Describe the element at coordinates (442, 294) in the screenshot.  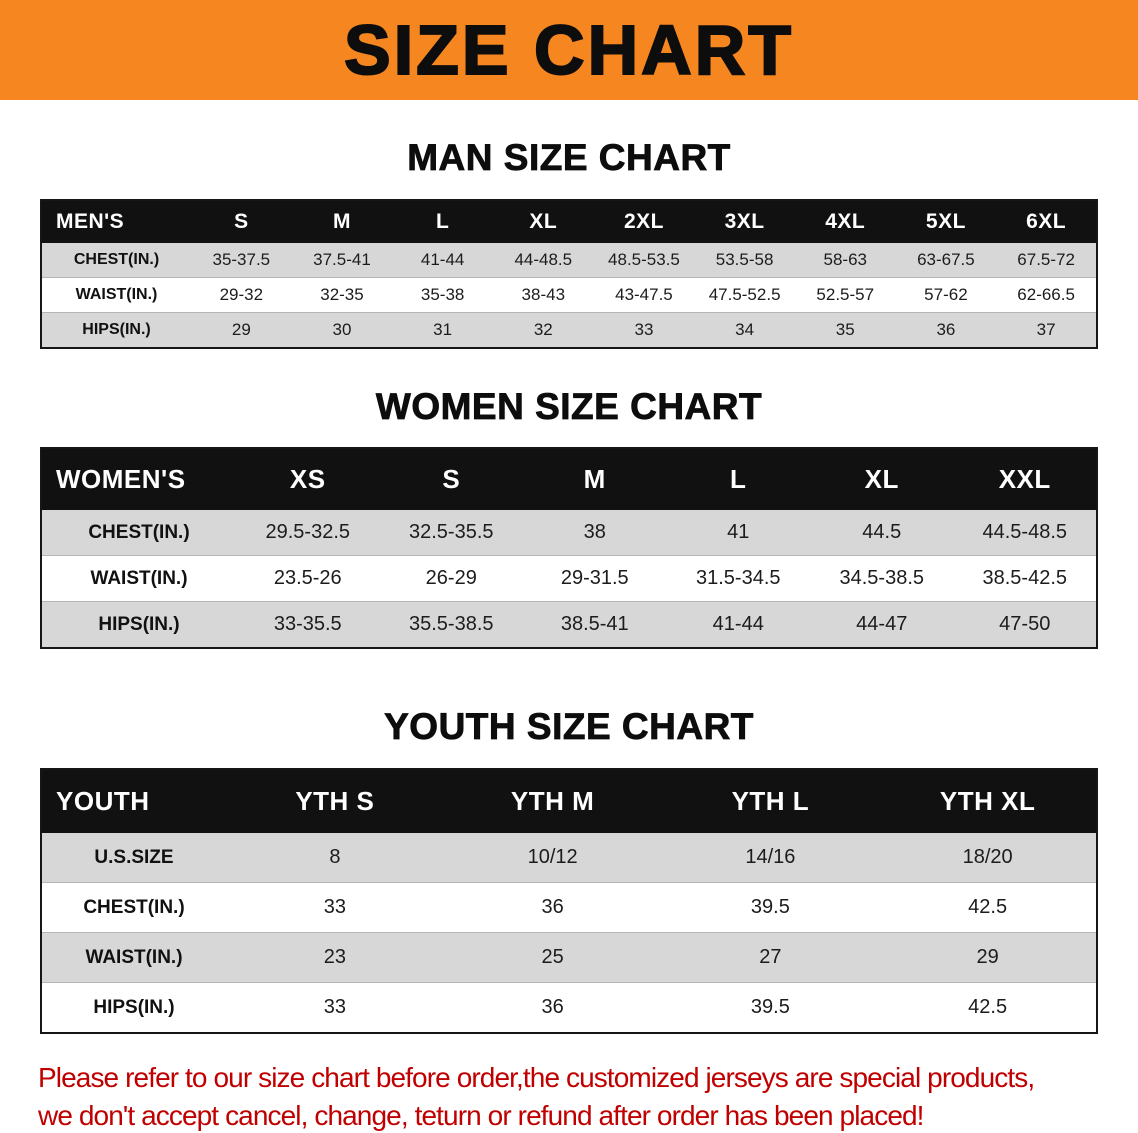
I see `table-cell: 35-38` at that location.